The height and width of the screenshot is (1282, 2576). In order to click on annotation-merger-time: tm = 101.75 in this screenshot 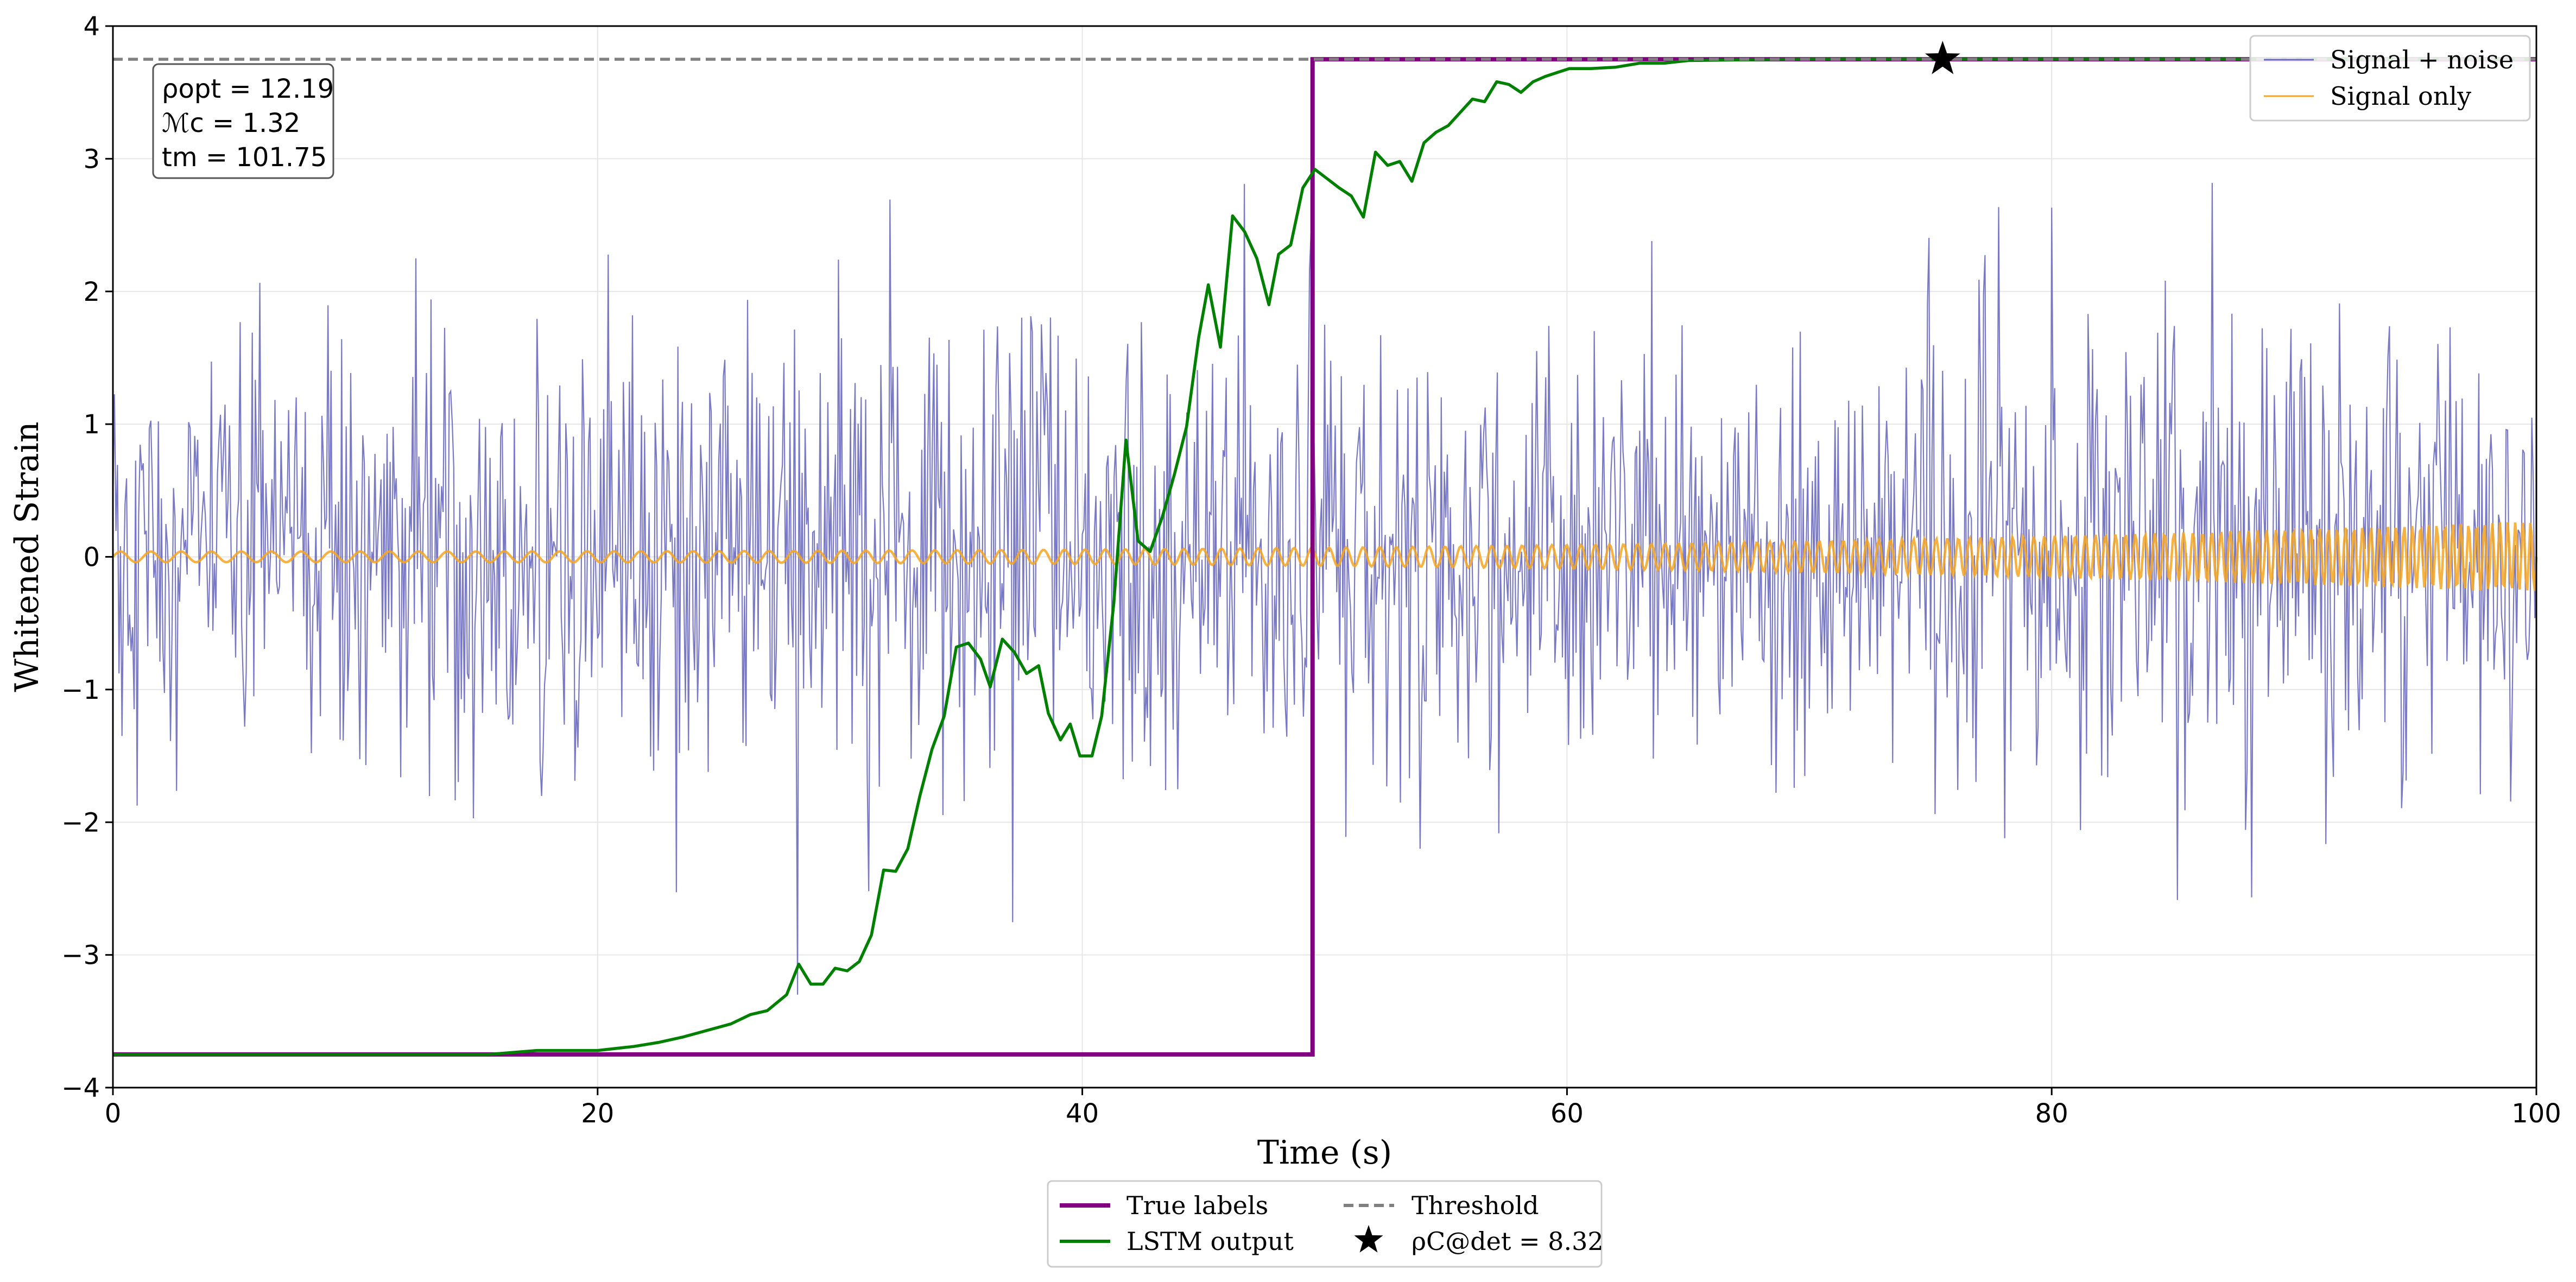, I will do `click(244, 157)`.